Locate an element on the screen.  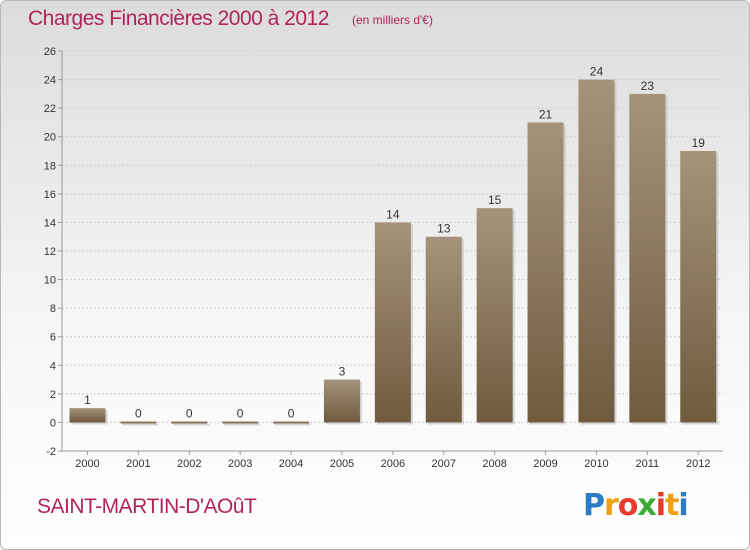
logo-letter: P is located at coordinates (594, 505).